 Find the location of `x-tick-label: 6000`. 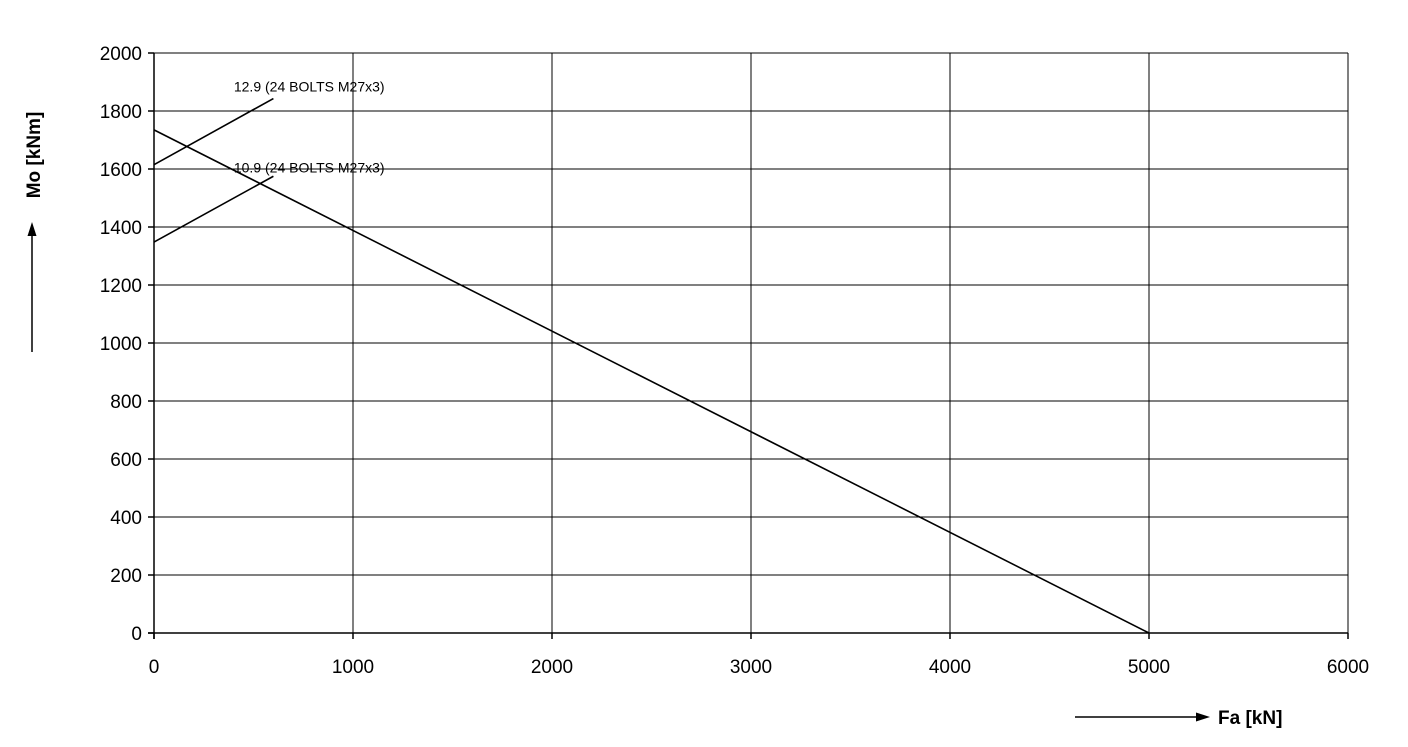

x-tick-label: 6000 is located at coordinates (1348, 667).